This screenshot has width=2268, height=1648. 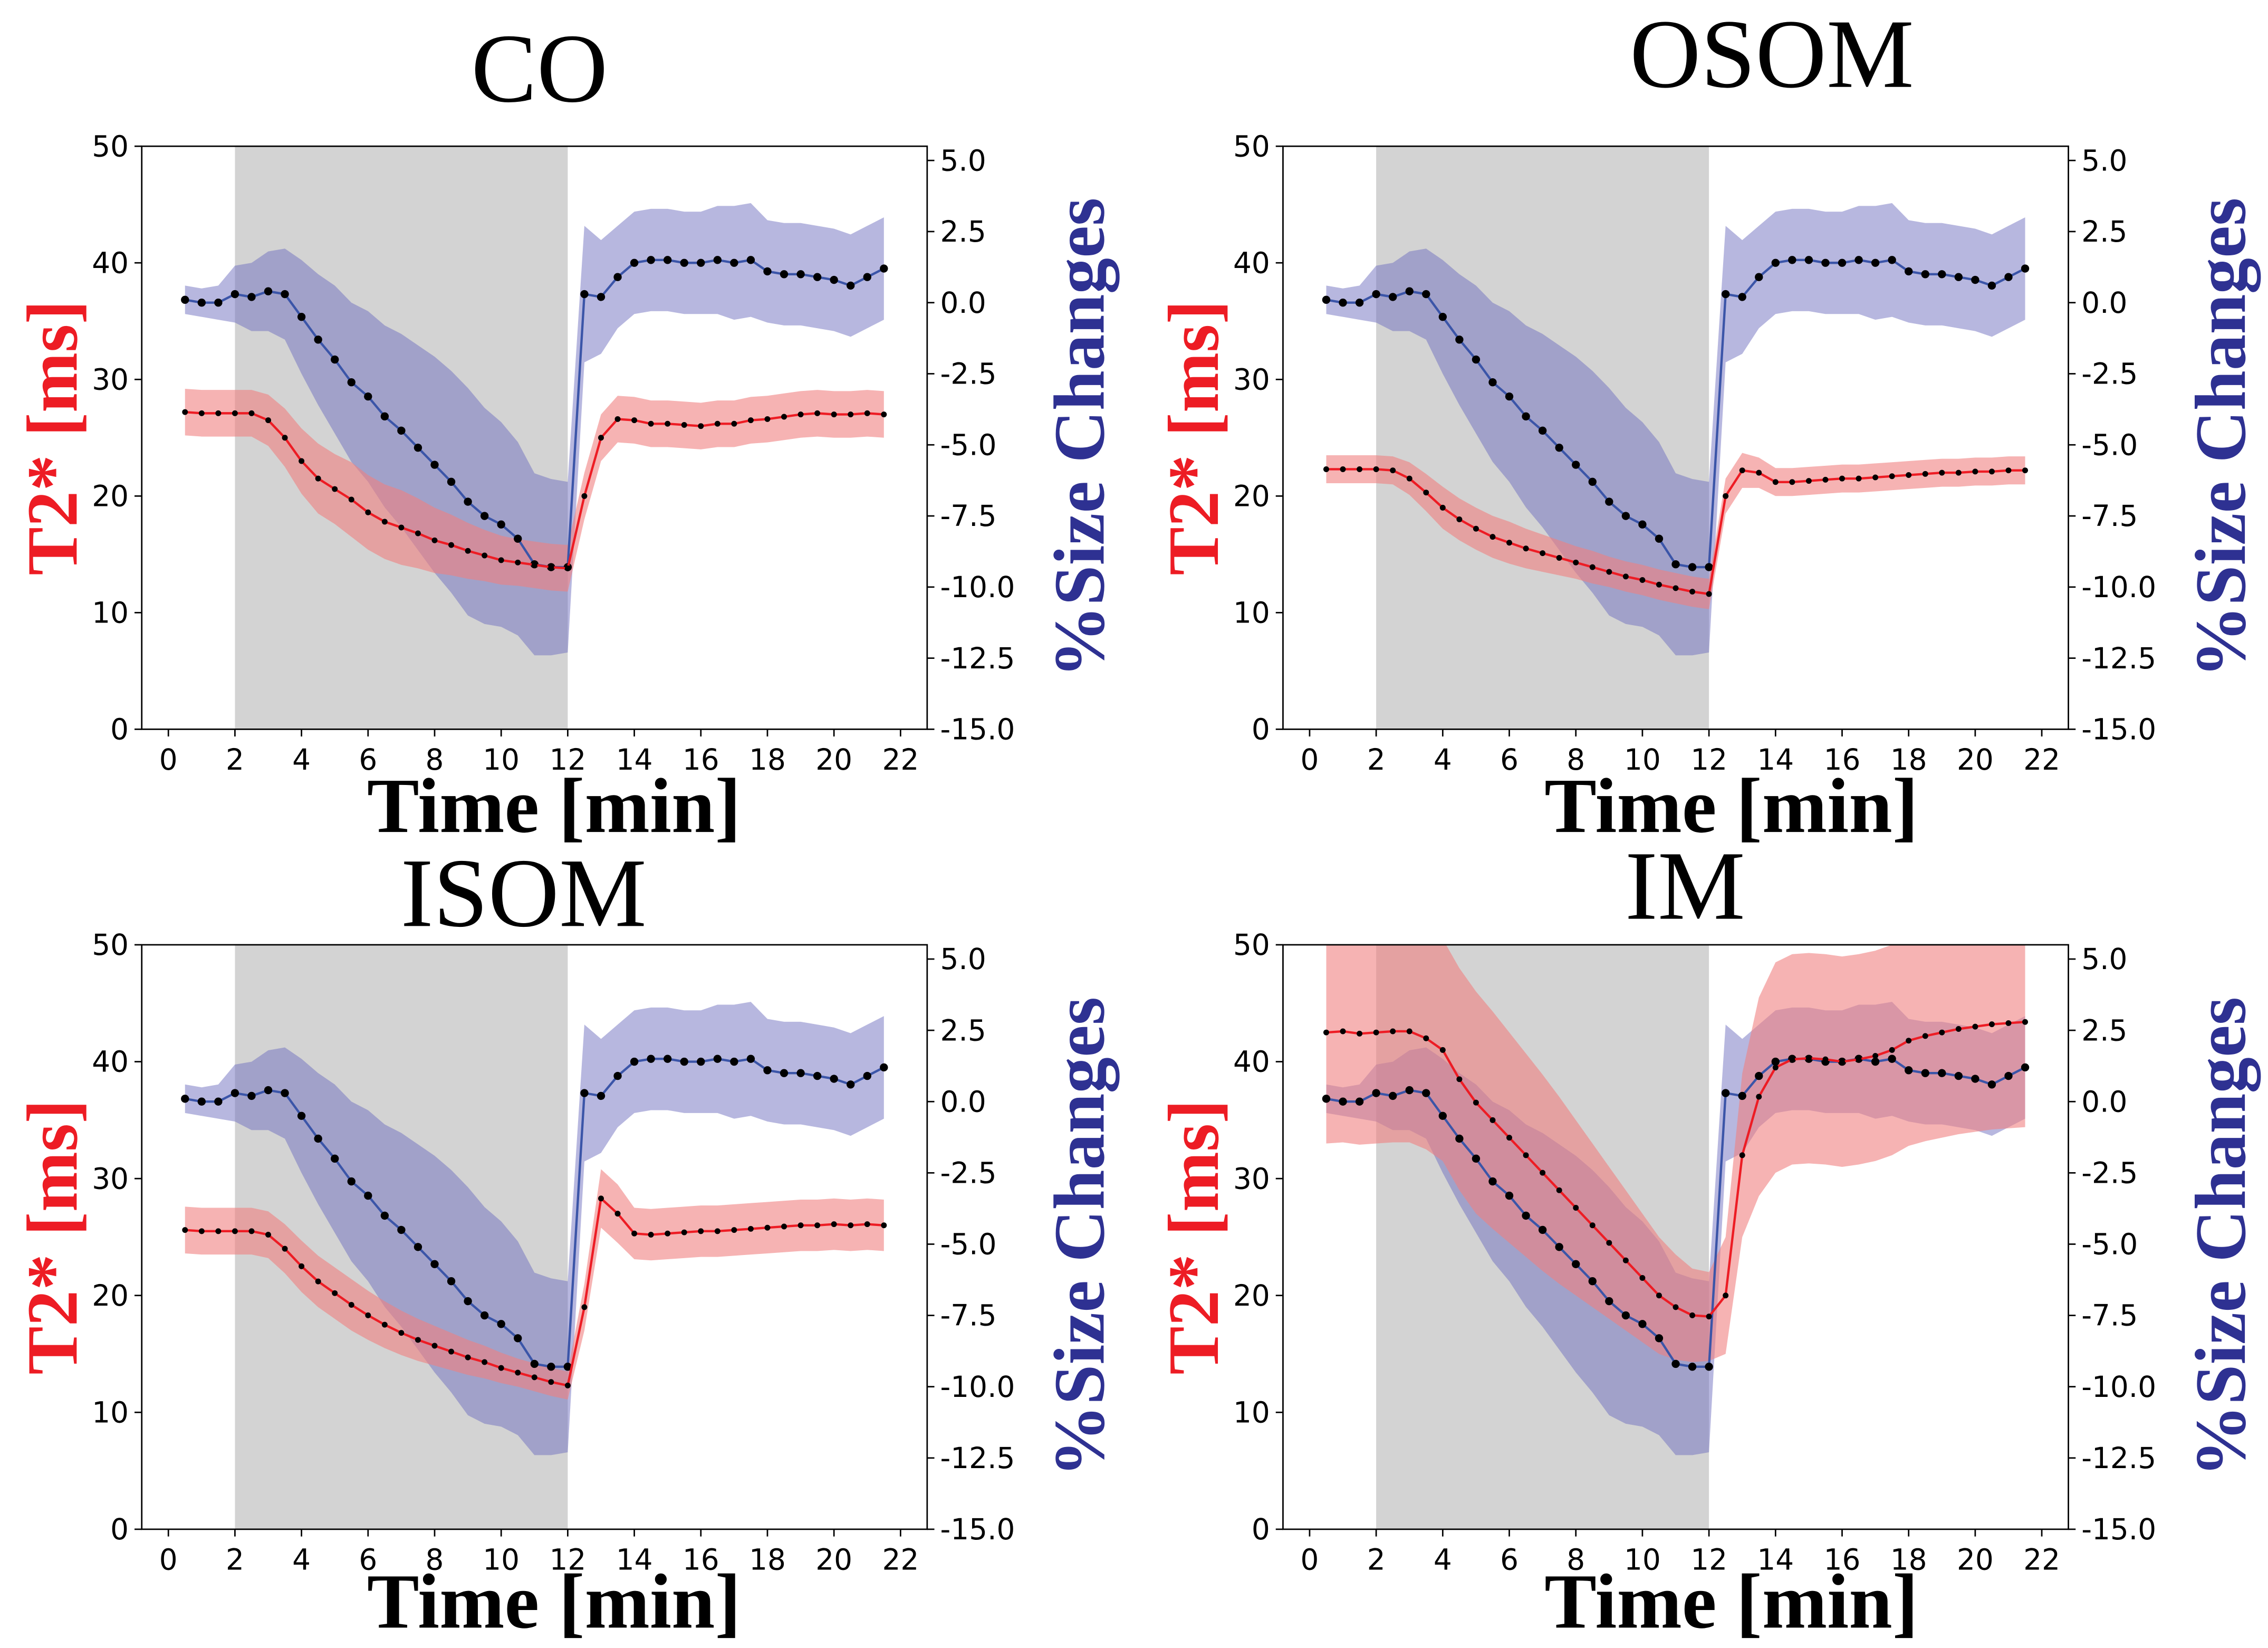 I want to click on x-axis-label: Time [min], so click(x=1731, y=806).